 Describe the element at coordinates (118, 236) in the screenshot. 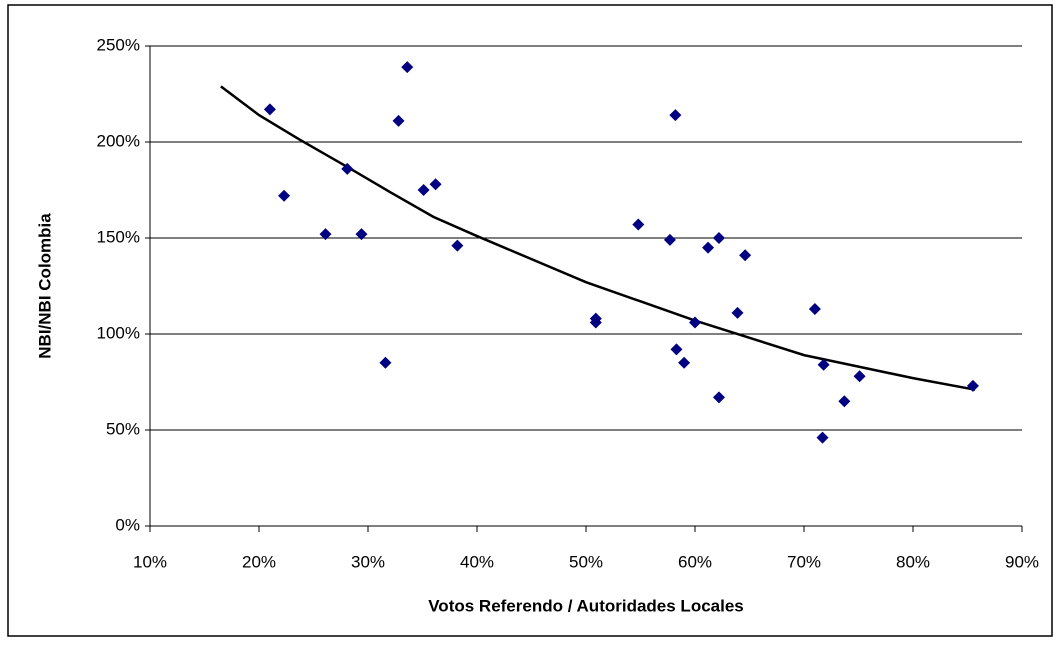

I see `y-tick-label: 150%` at that location.